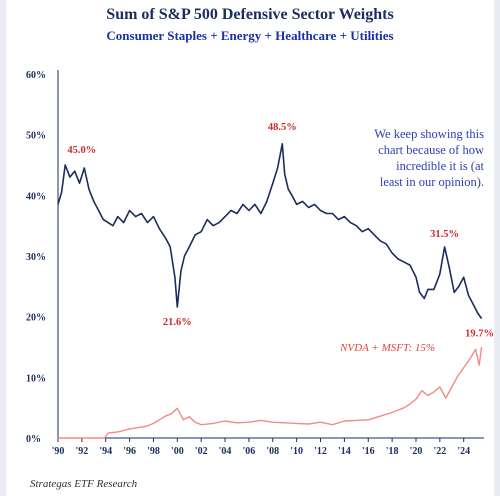 This screenshot has height=496, width=500. Describe the element at coordinates (344, 451) in the screenshot. I see `x-tick-label: '14` at that location.